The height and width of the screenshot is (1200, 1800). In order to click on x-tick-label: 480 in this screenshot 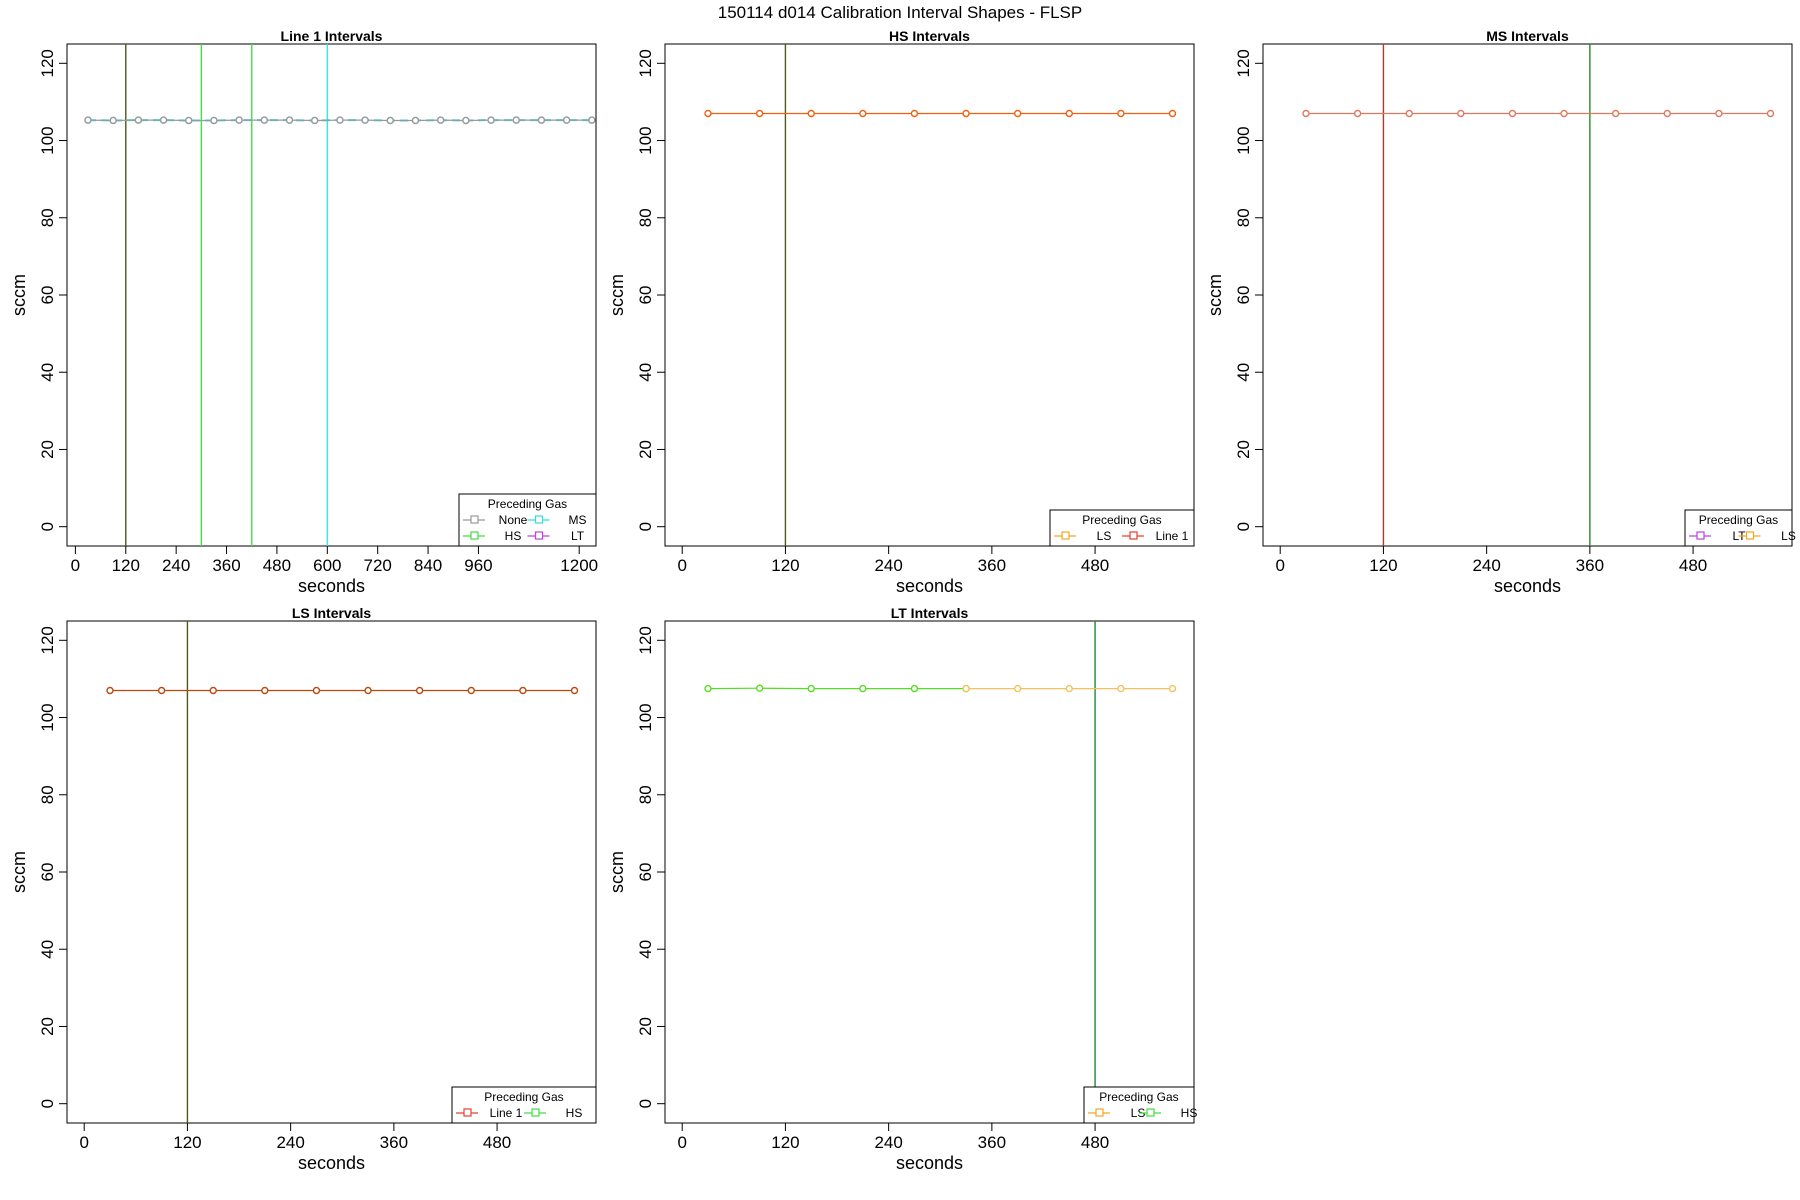, I will do `click(1095, 565)`.